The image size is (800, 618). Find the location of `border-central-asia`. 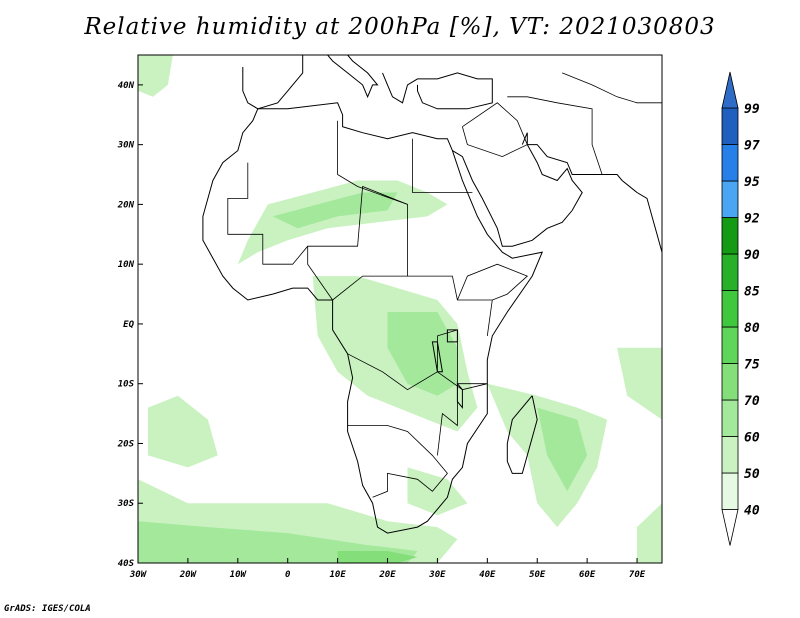

border-central-asia is located at coordinates (612, 88).